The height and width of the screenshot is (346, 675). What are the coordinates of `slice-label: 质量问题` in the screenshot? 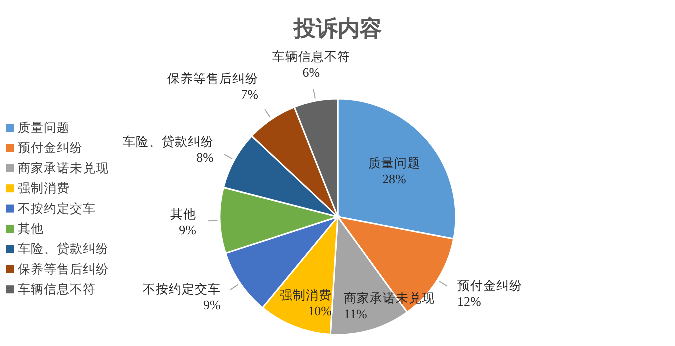 It's located at (394, 162).